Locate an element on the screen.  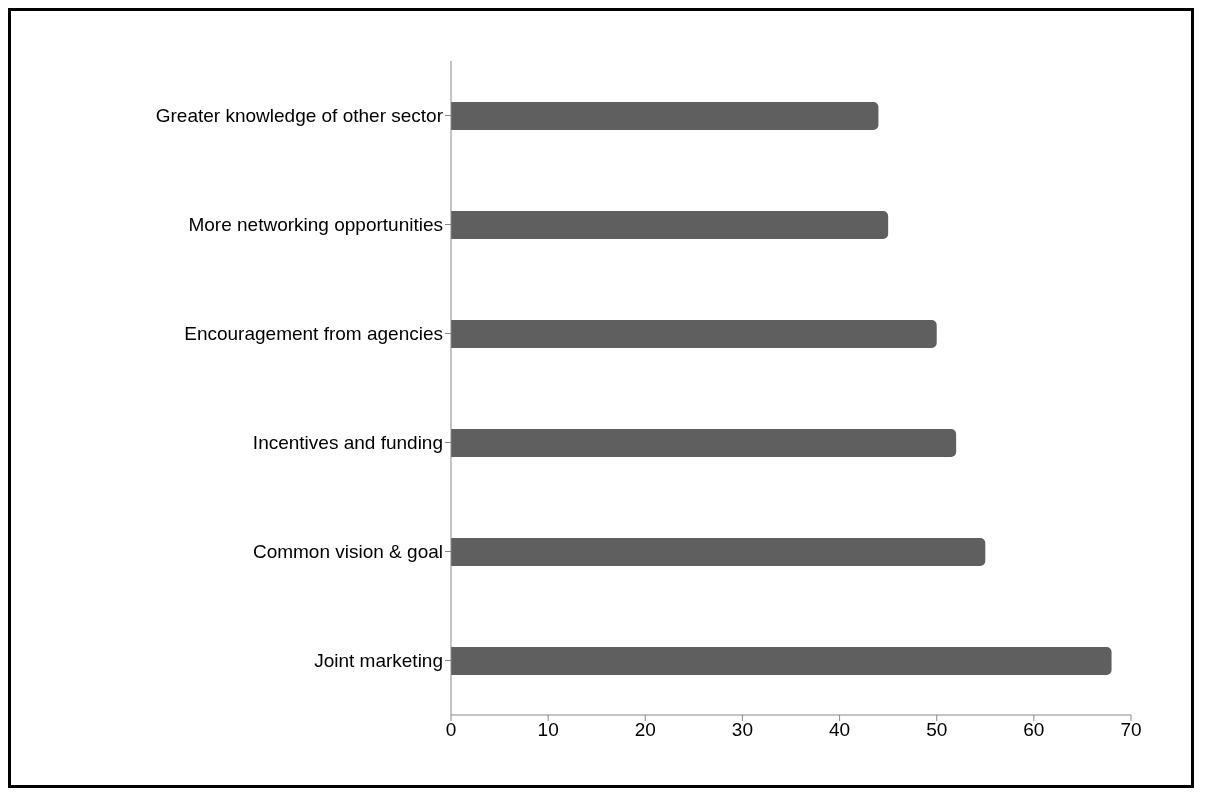
y-tick-label: Joint marketing is located at coordinates (378, 661).